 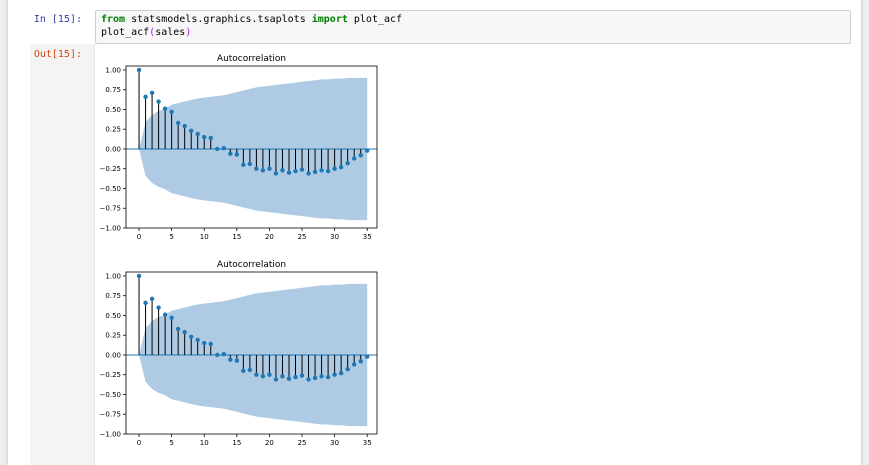 What do you see at coordinates (302, 443) in the screenshot?
I see `x-tick-label: 25` at bounding box center [302, 443].